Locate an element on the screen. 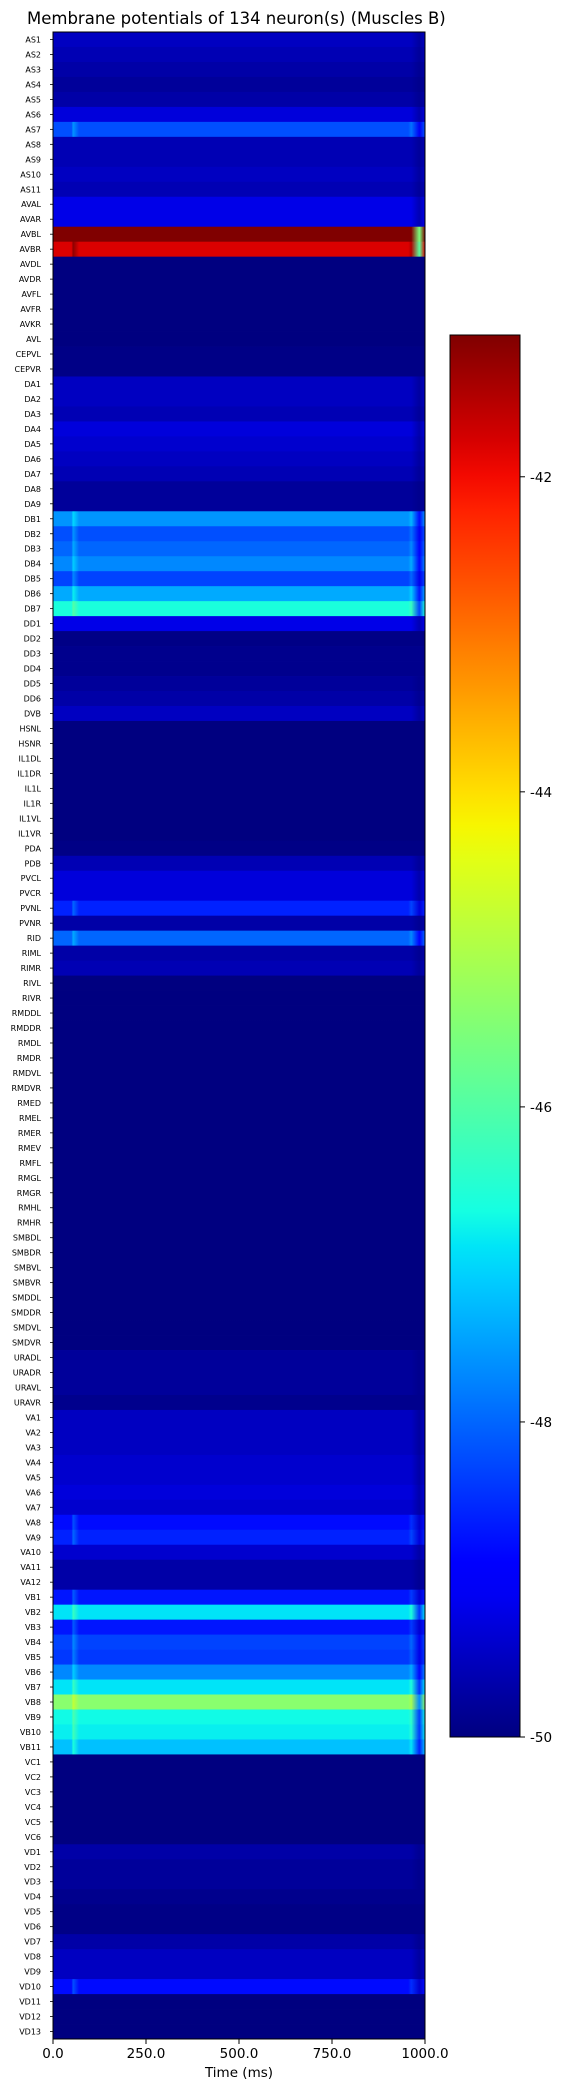 Image resolution: width=565 pixels, height=2084 pixels. y-tick-label: AVDR is located at coordinates (30, 279).